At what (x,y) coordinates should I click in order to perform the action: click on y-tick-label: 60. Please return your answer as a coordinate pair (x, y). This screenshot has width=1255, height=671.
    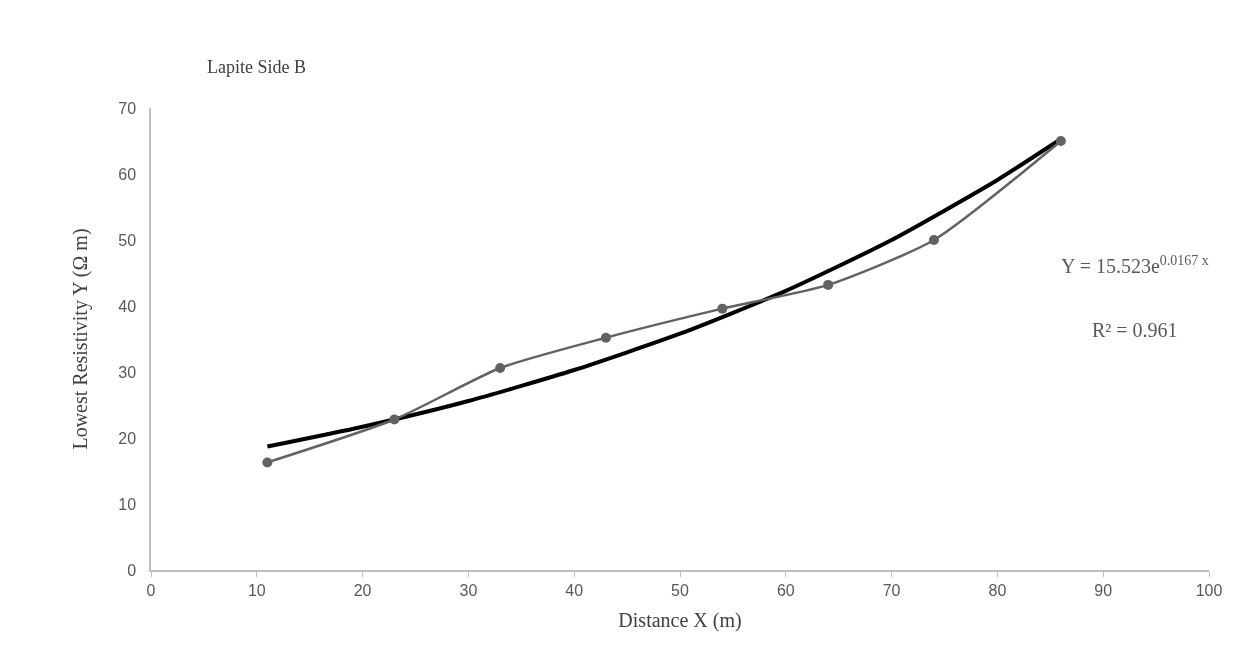
    Looking at the image, I should click on (127, 174).